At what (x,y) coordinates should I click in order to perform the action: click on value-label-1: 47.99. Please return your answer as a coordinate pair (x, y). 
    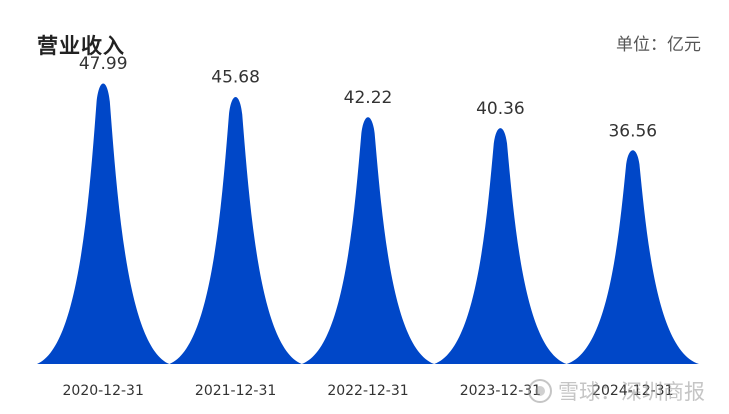
    Looking at the image, I should click on (103, 64).